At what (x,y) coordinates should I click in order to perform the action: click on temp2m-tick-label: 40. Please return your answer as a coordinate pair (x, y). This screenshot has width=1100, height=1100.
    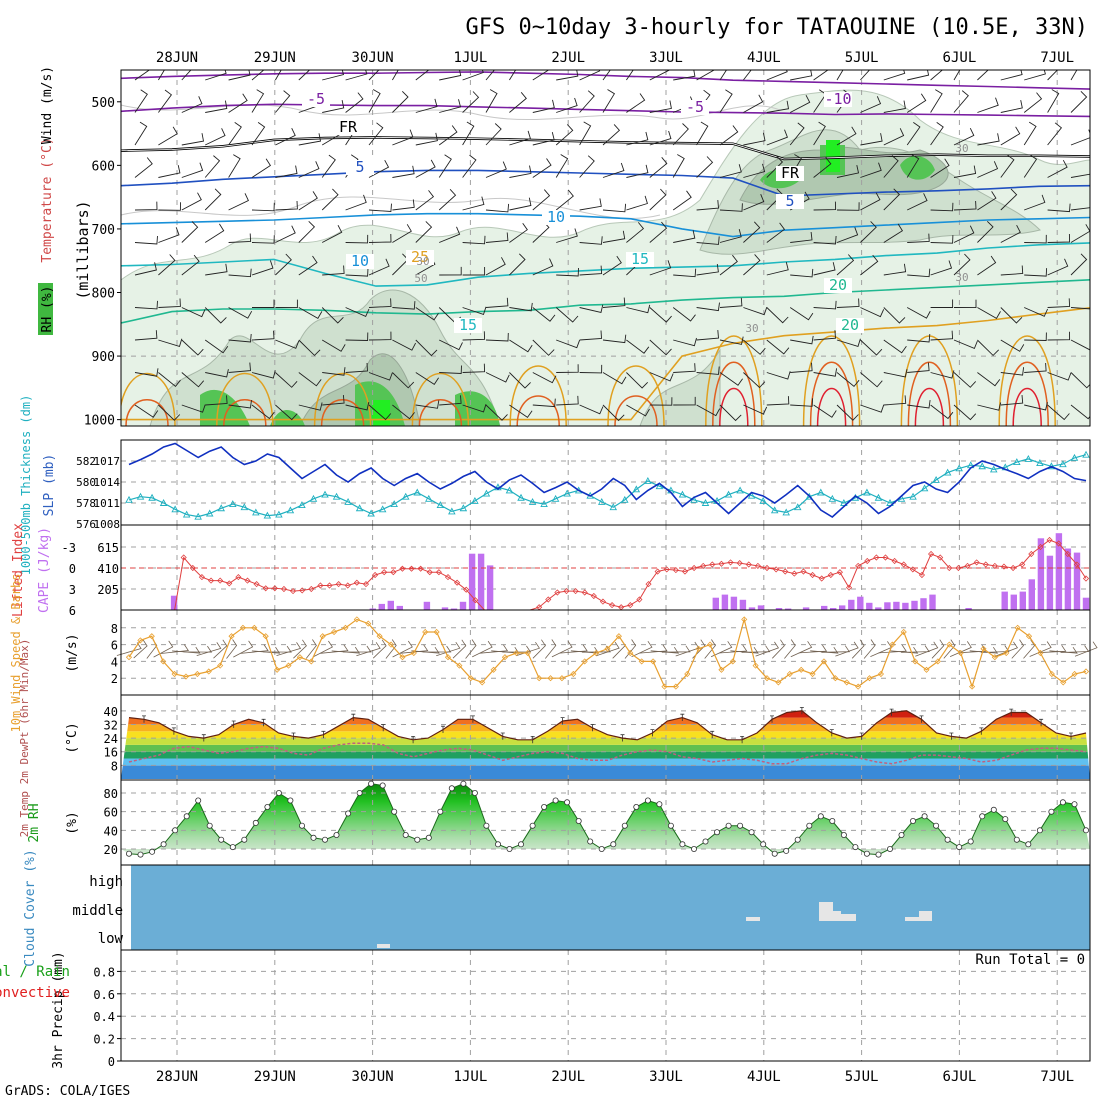
    Looking at the image, I should click on (111, 712).